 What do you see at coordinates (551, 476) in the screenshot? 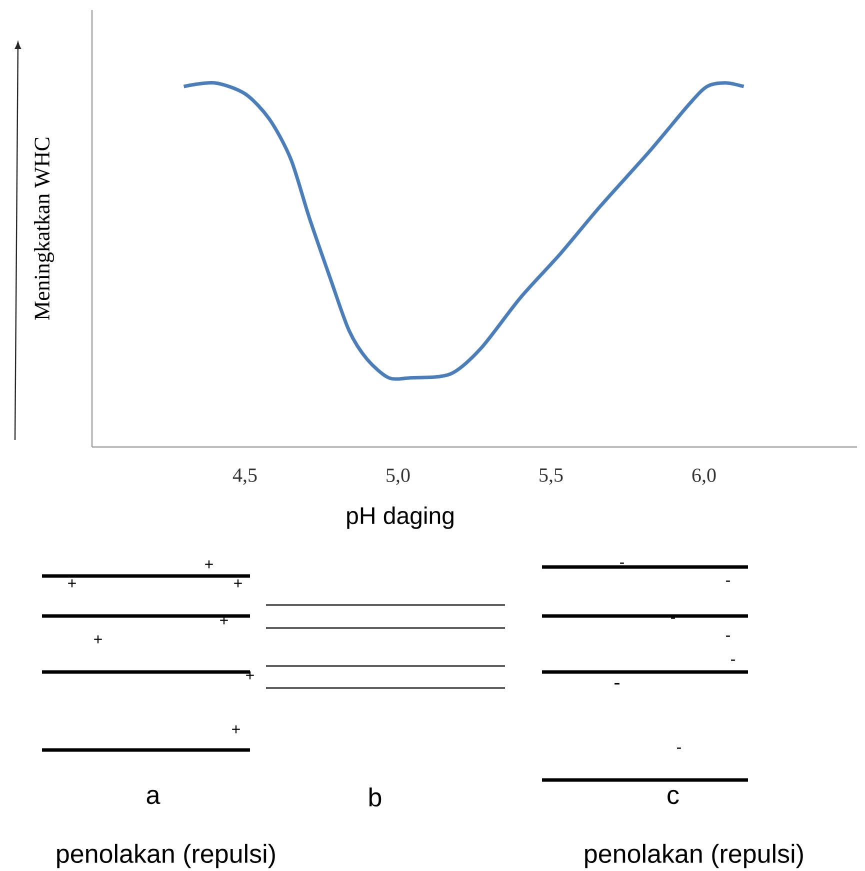
I see `x-tick-label: 5,5` at bounding box center [551, 476].